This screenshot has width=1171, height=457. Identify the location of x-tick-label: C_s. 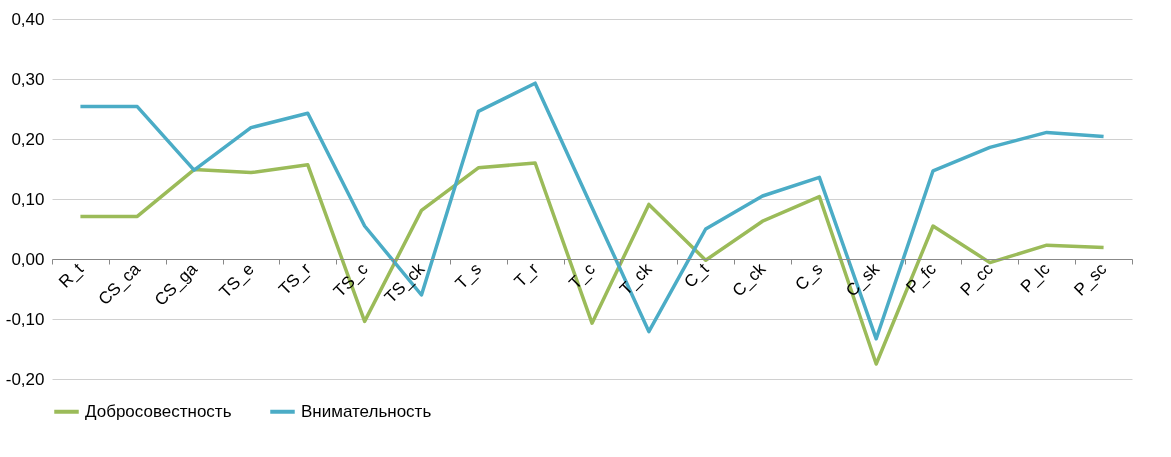
(809, 277).